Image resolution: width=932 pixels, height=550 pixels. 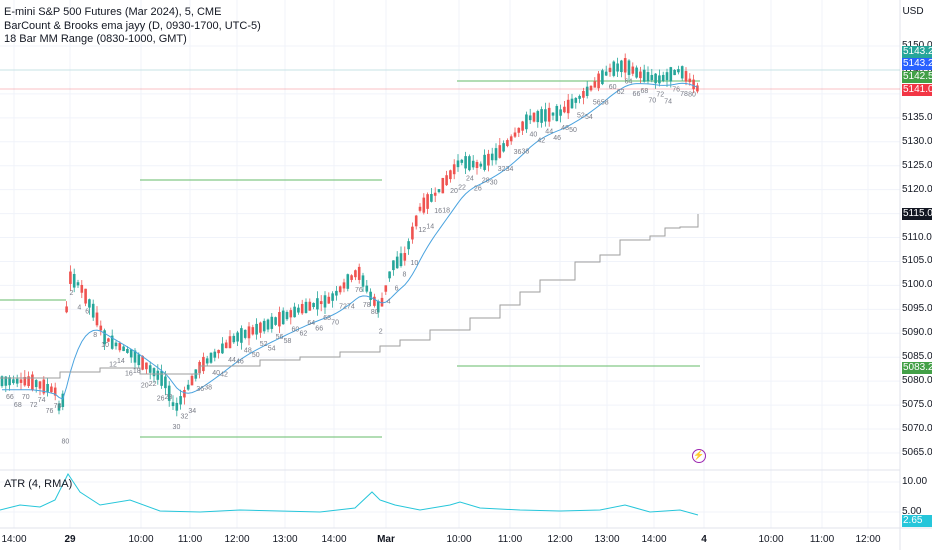 I want to click on currency-button: USD, so click(x=913, y=11).